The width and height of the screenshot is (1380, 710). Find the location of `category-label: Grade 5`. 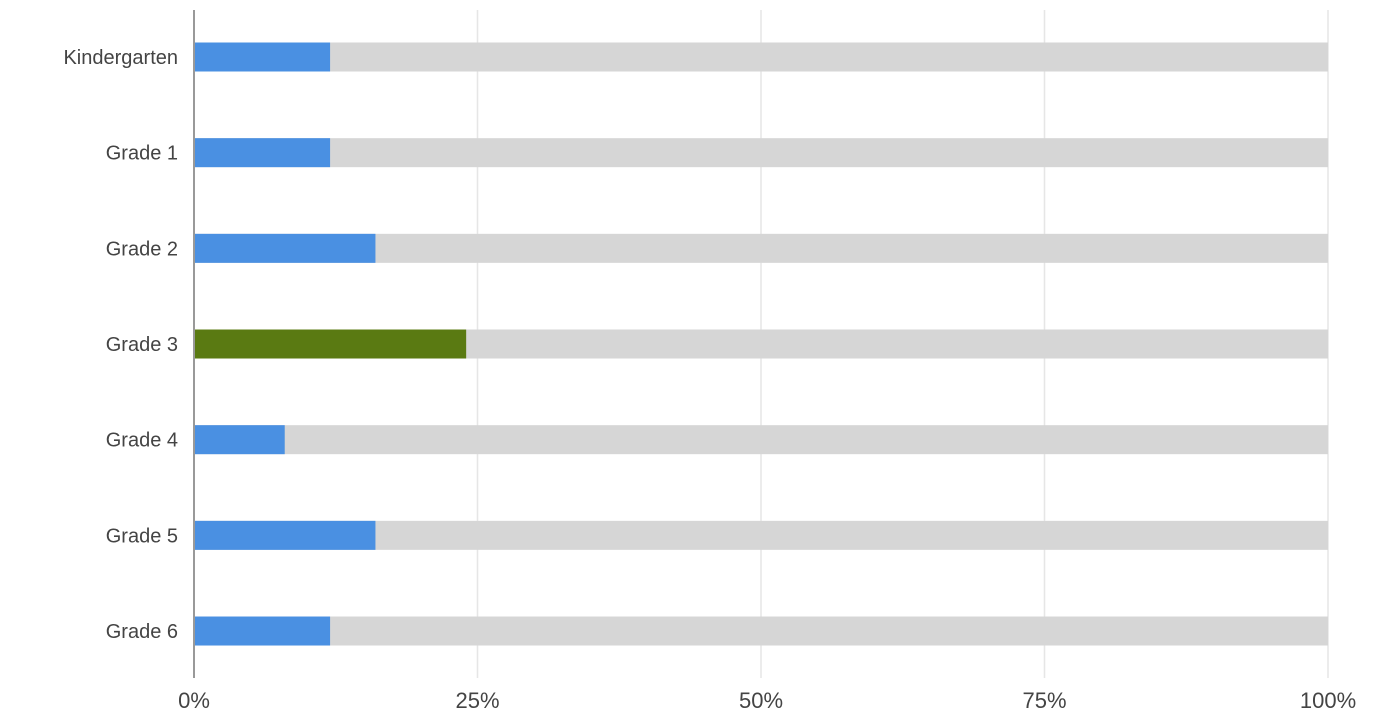

category-label: Grade 5 is located at coordinates (142, 536).